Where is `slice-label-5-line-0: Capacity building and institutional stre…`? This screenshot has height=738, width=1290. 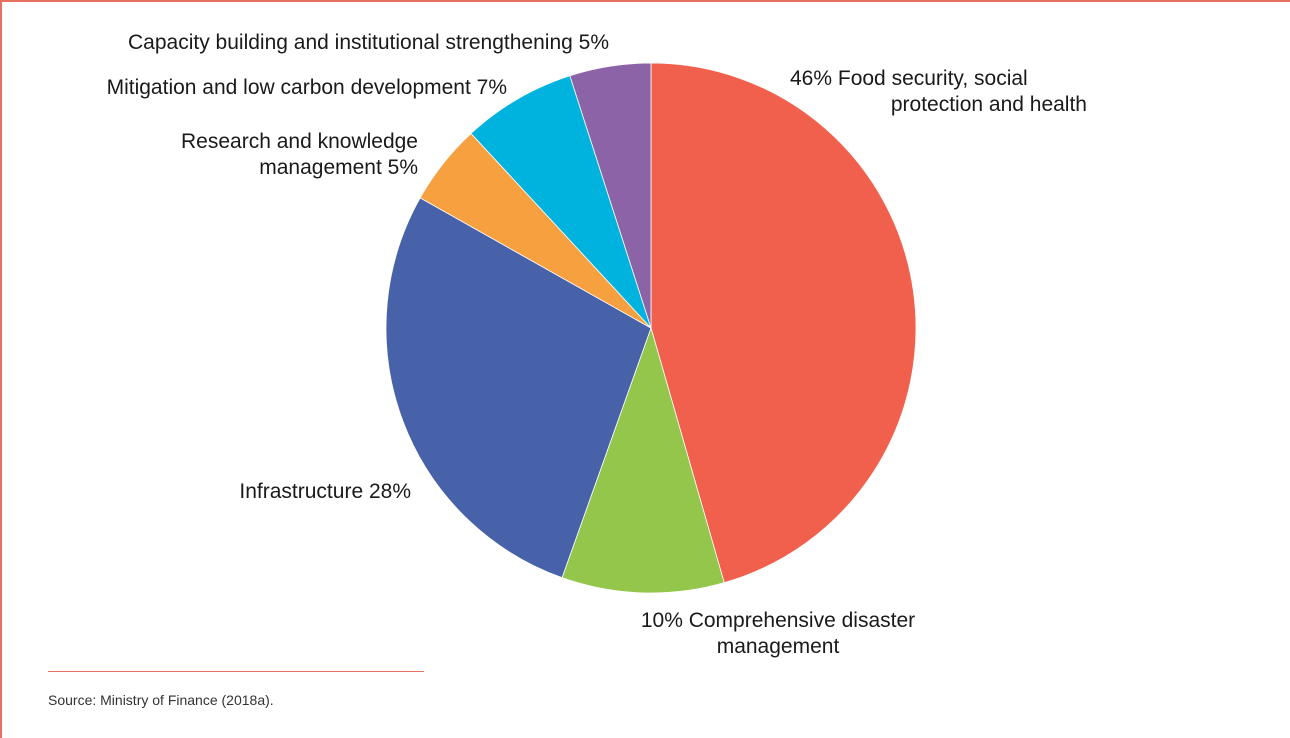
slice-label-5-line-0: Capacity building and institutional stre… is located at coordinates (368, 42).